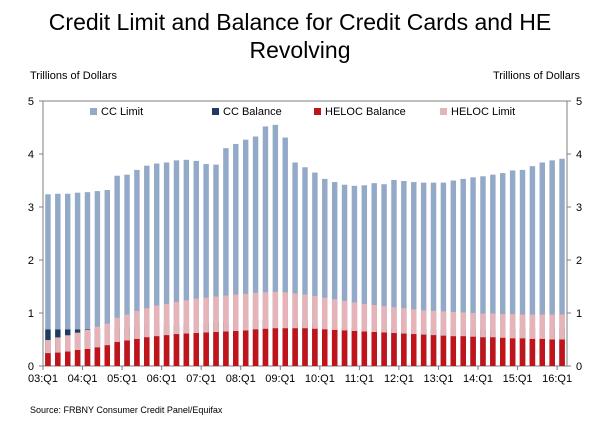 The image size is (600, 422). What do you see at coordinates (31, 314) in the screenshot?
I see `y-tick-label-left: 1` at bounding box center [31, 314].